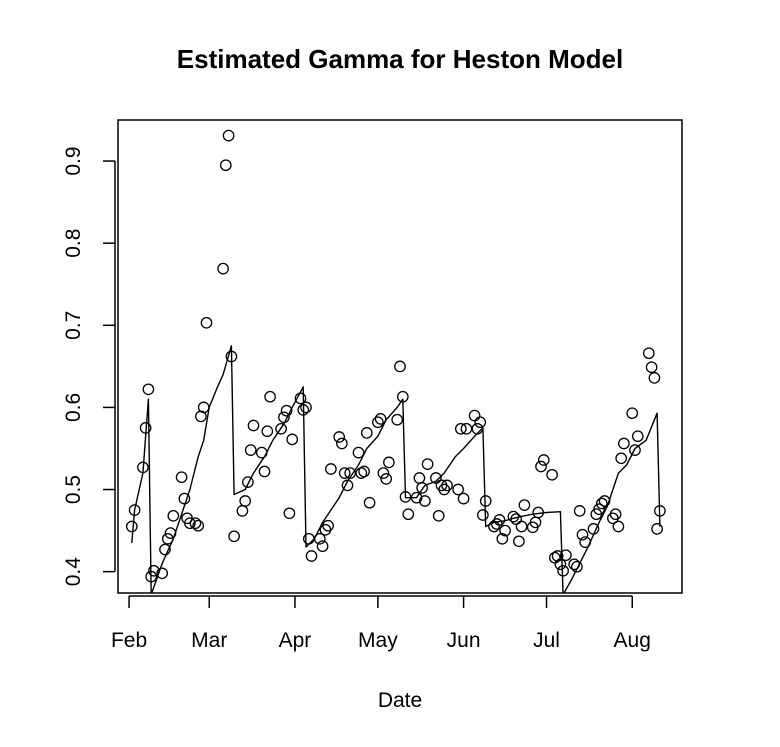 Image resolution: width=780 pixels, height=747 pixels. What do you see at coordinates (73, 325) in the screenshot?
I see `y-tick-label: 0.7` at bounding box center [73, 325].